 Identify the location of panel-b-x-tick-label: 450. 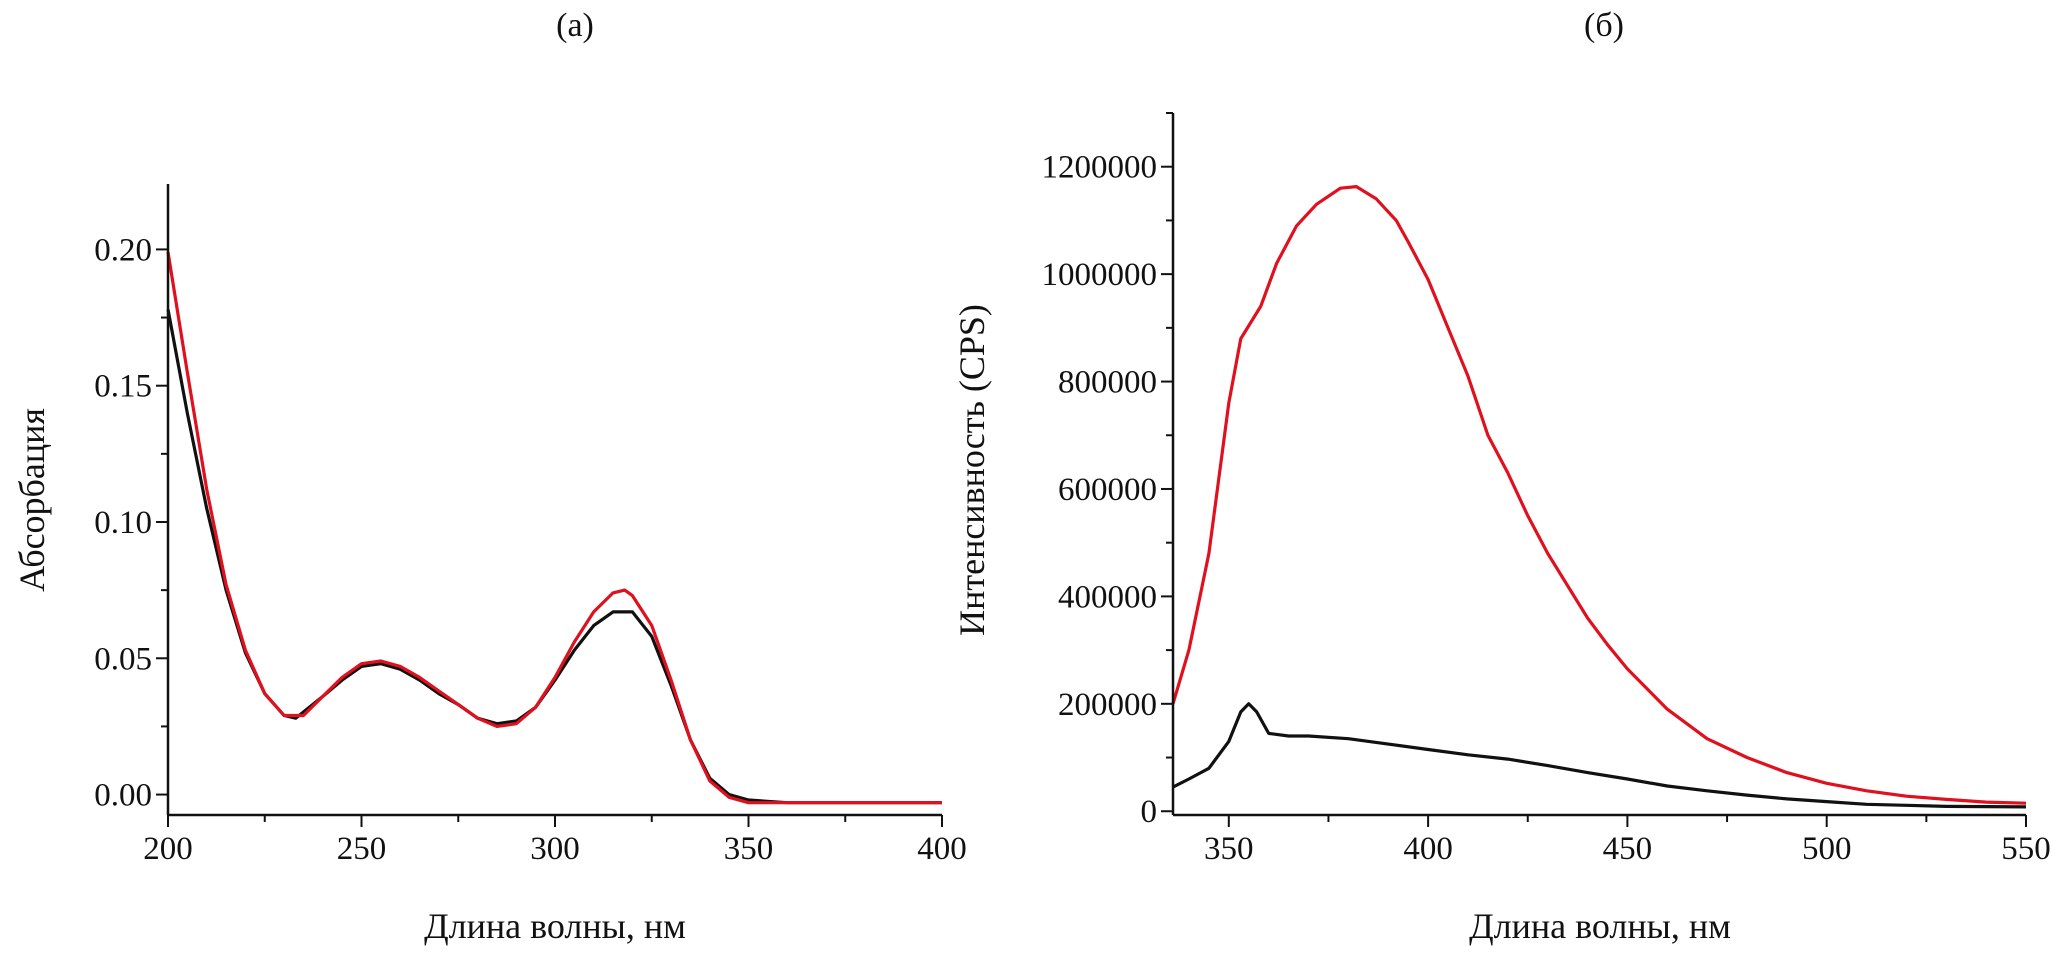
(1628, 849).